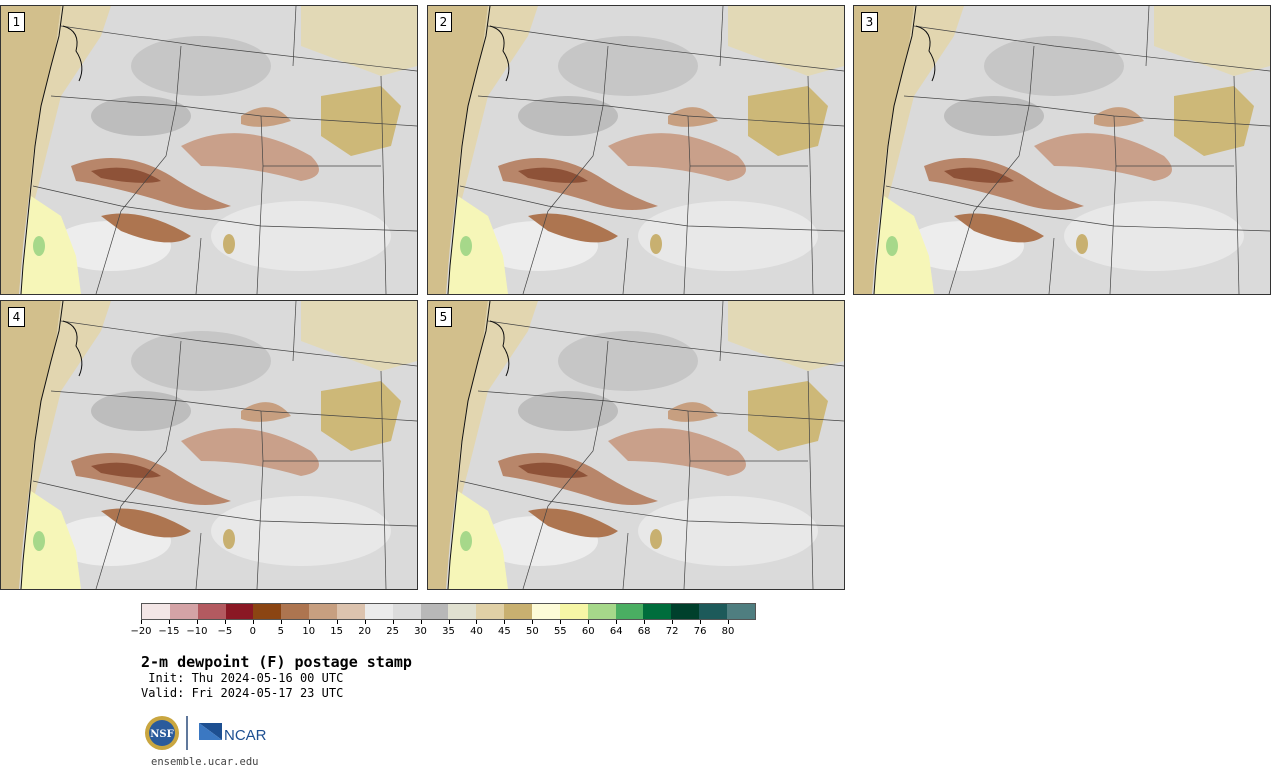 This screenshot has width=1280, height=773. Describe the element at coordinates (276, 662) in the screenshot. I see `page-title: 2-m dewpoint (F) postage stamp` at that location.